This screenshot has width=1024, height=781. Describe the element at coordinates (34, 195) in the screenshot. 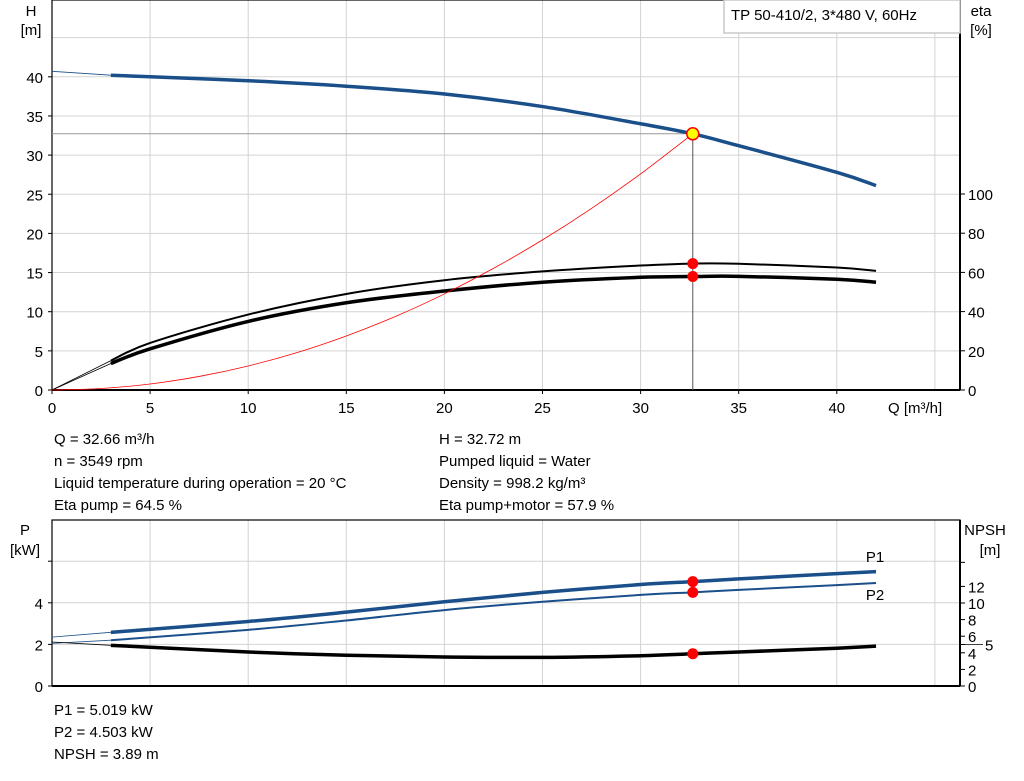

I see `y-tick-label-left: 25` at that location.